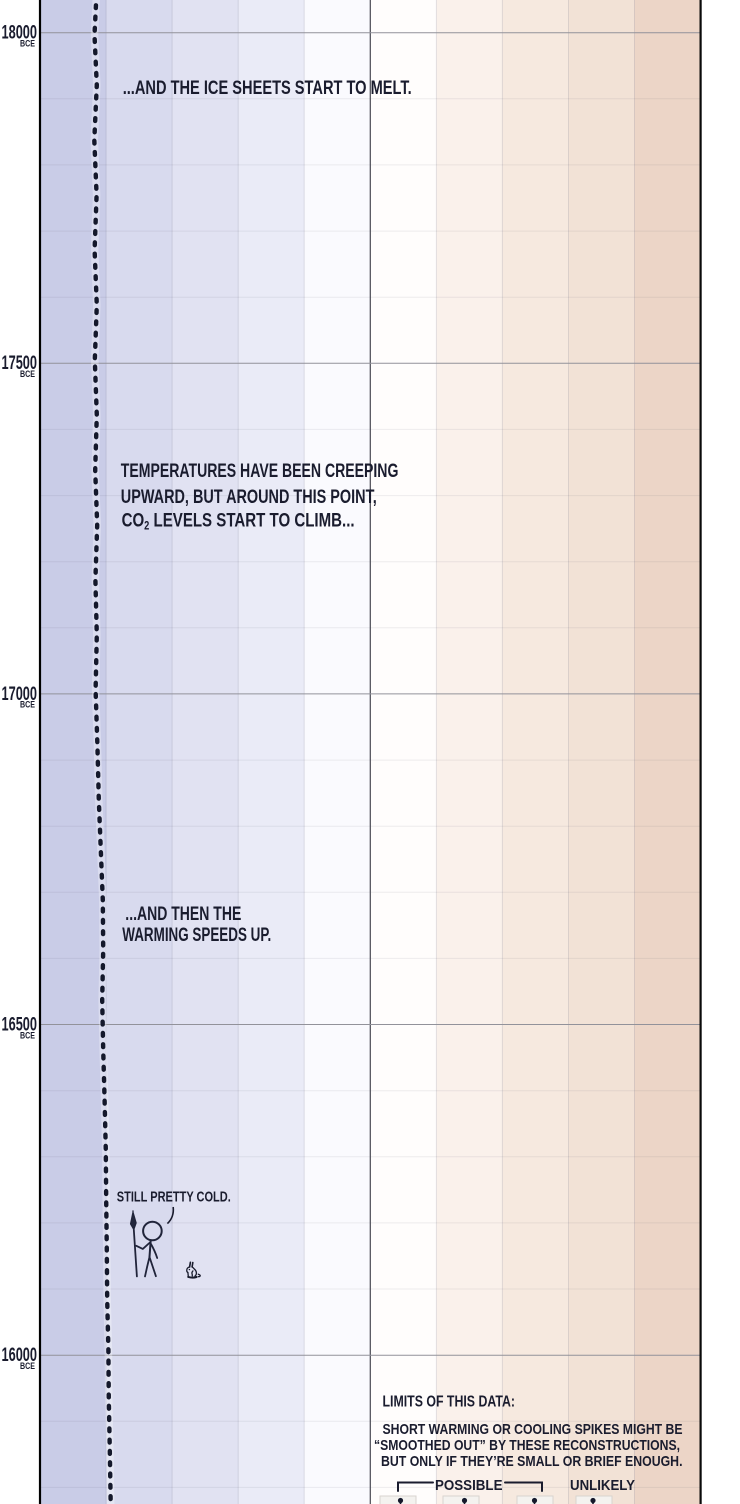 The width and height of the screenshot is (740, 1504). I want to click on svg-text: 16500, so click(20, 1024).